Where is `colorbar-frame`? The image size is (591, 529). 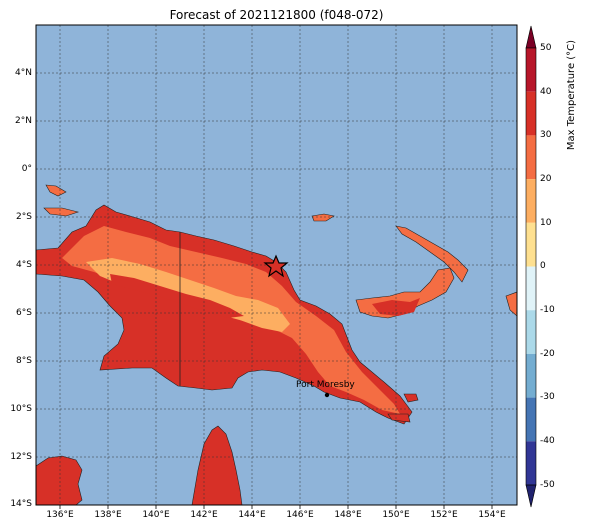
colorbar-frame is located at coordinates (531, 266).